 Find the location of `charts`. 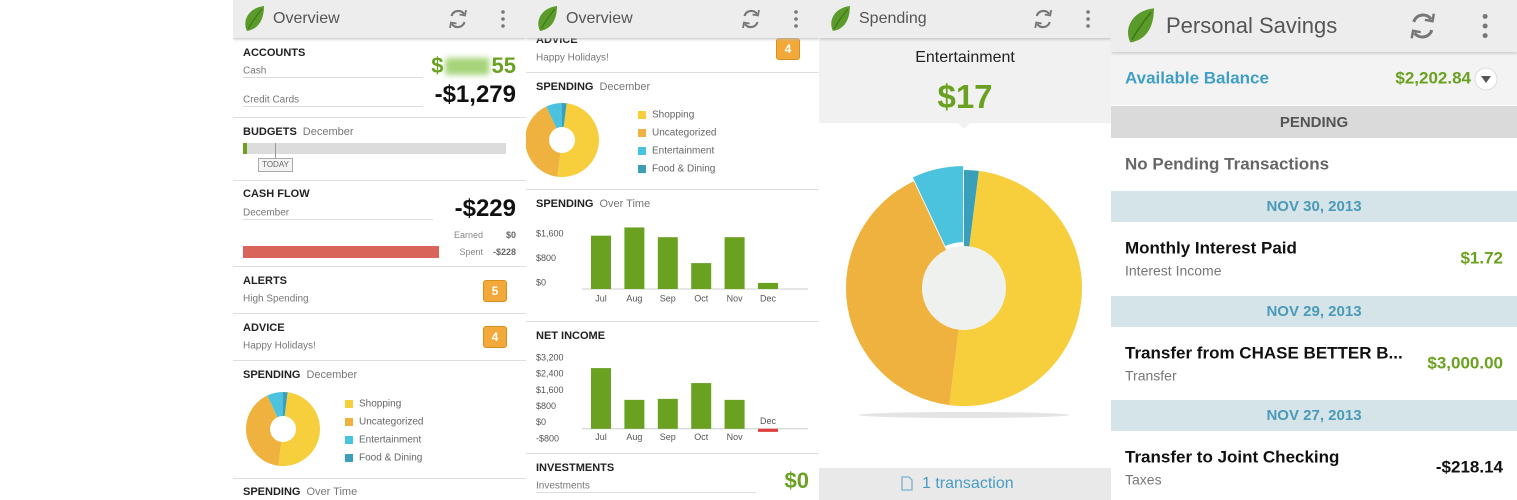

charts is located at coordinates (963, 292).